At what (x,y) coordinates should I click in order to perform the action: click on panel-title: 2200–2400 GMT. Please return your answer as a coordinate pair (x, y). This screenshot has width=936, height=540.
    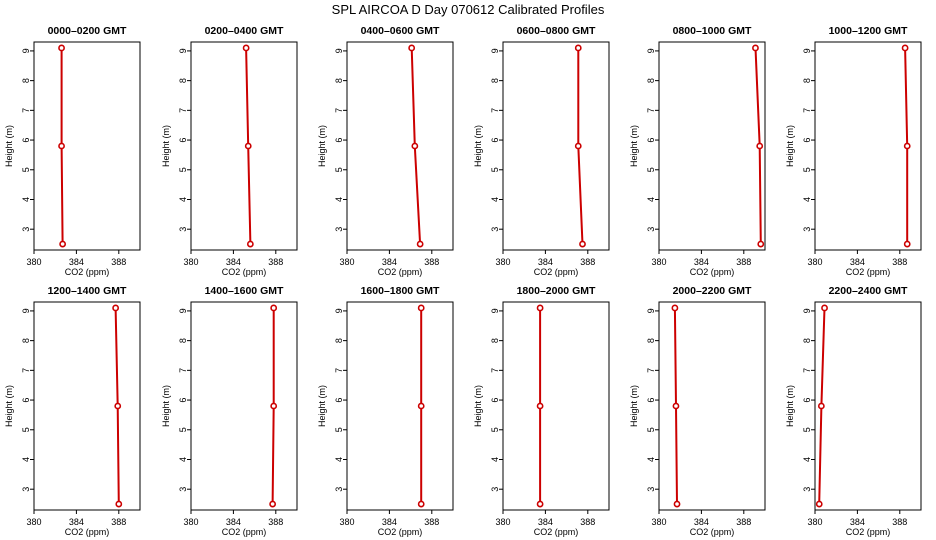
    Looking at the image, I should click on (868, 291).